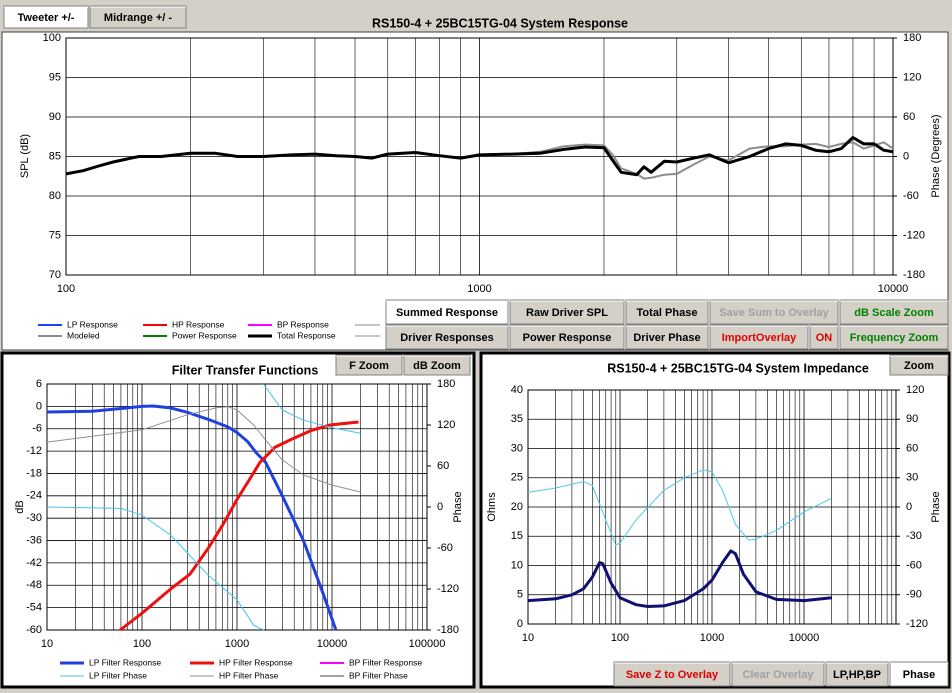  Describe the element at coordinates (66, 289) in the screenshot. I see `x-tick-label: 100` at that location.